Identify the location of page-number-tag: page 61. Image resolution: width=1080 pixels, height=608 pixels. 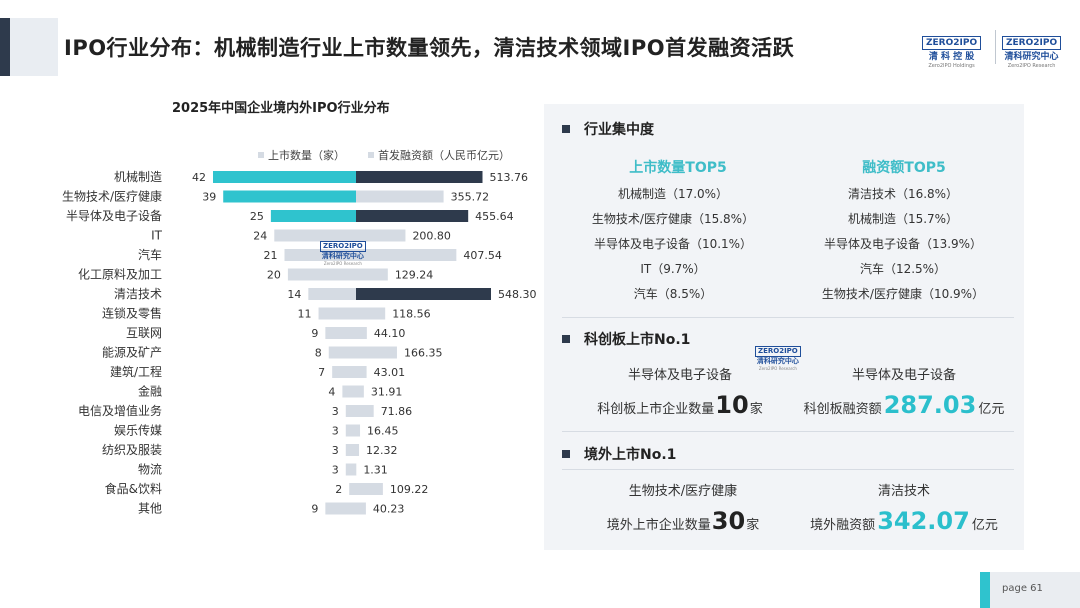
(1030, 590).